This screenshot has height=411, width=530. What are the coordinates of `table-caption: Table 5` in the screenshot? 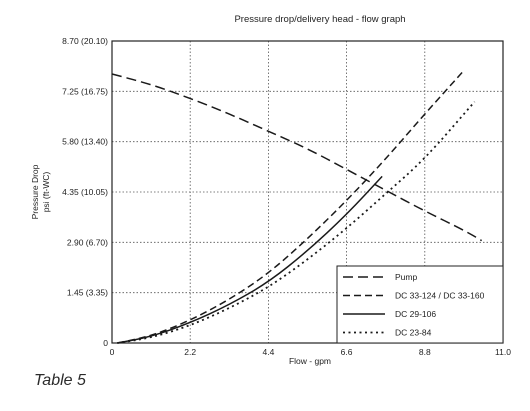 It's located at (60, 380).